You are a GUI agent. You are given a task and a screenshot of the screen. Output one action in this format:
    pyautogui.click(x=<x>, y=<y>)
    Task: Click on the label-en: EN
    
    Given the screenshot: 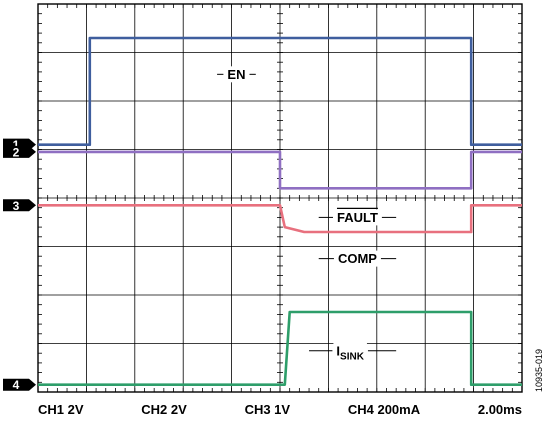 What is the action you would take?
    pyautogui.click(x=236, y=74)
    